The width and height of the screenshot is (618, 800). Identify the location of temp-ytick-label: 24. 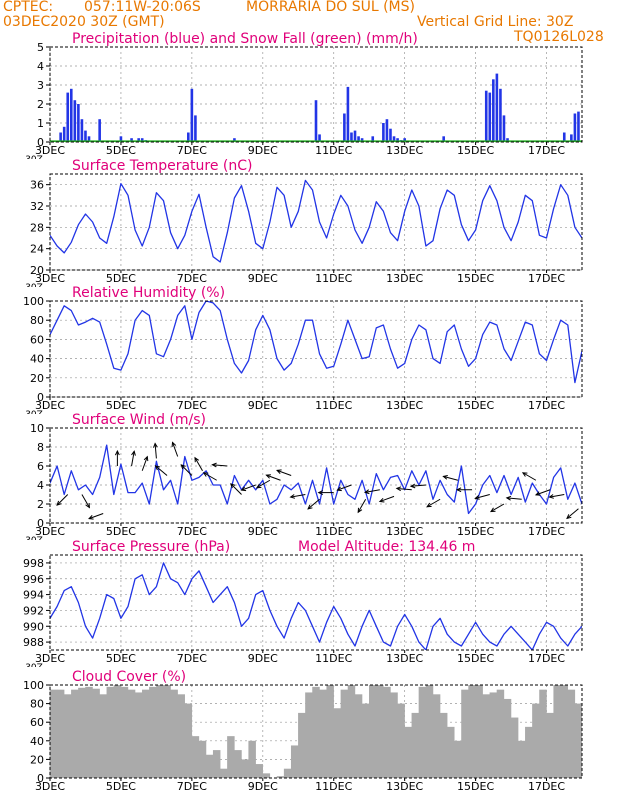
(37, 249).